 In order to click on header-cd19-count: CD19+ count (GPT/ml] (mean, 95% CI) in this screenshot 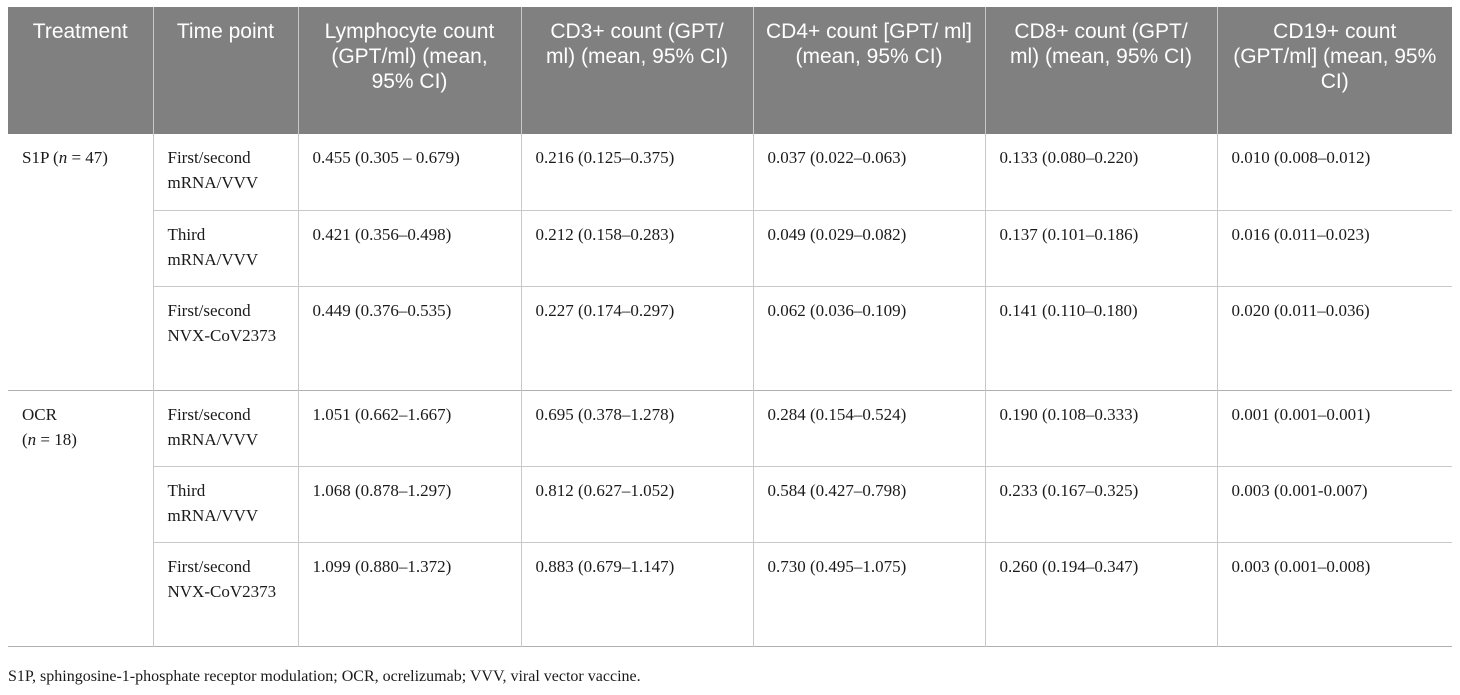, I will do `click(1334, 70)`.